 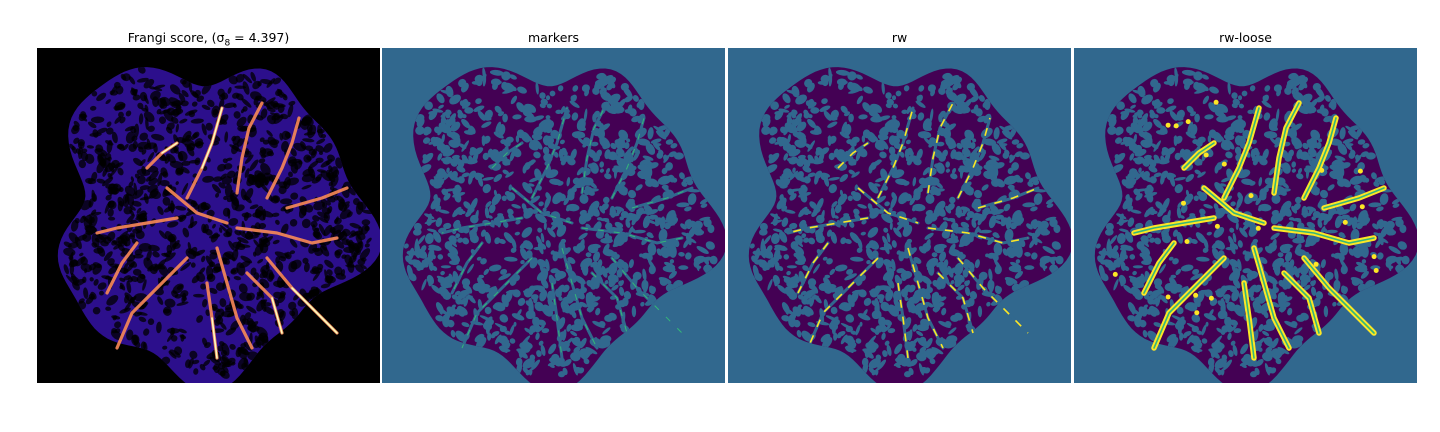 I want to click on panel-title-rw: rw, so click(x=899, y=37).